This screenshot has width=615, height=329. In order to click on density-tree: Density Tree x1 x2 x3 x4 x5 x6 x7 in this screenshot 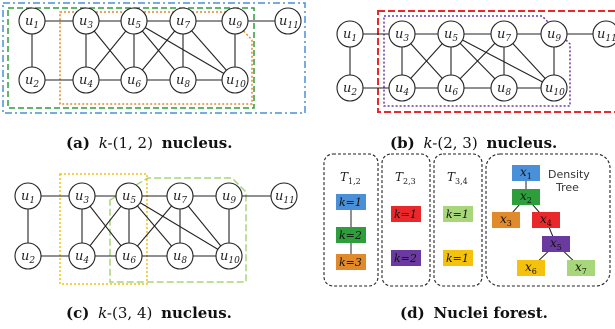, I will do `click(543, 220)`.